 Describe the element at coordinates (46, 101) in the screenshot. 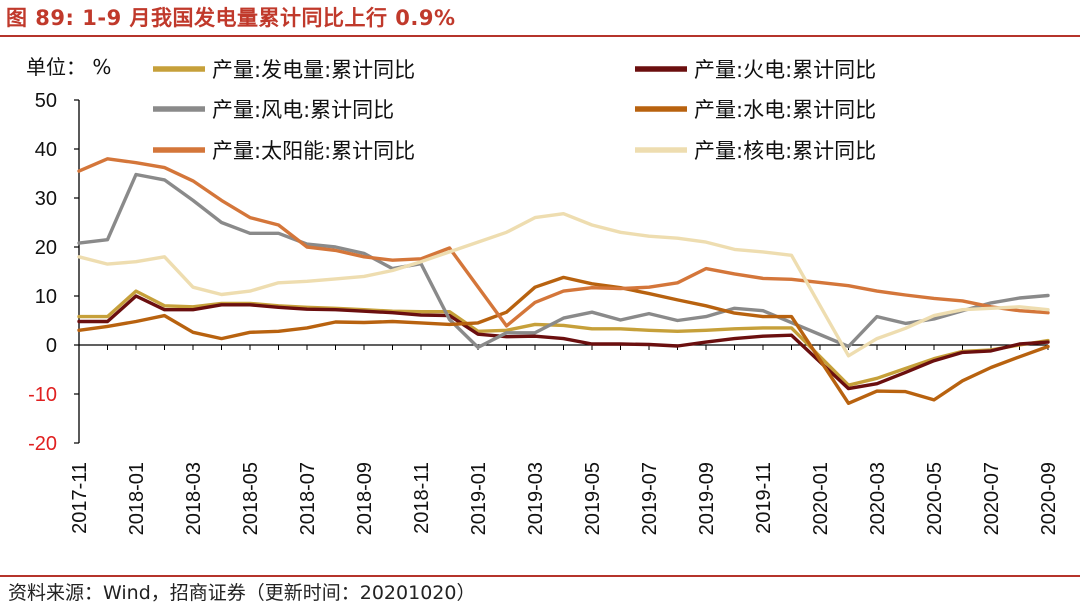

I see `y-tick-label: 50` at that location.